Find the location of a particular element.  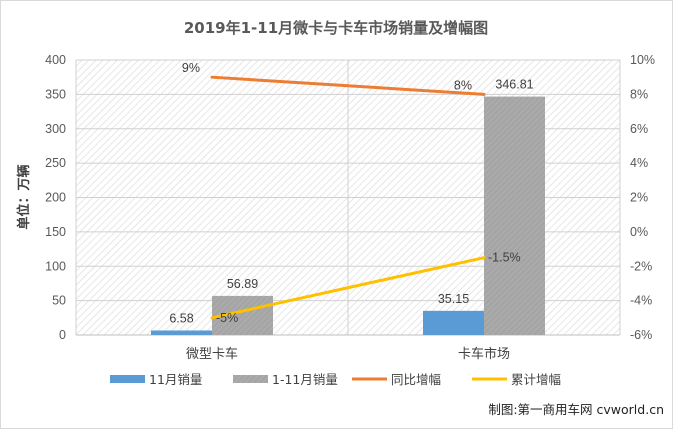

y2-tick-label: 2% is located at coordinates (639, 198).